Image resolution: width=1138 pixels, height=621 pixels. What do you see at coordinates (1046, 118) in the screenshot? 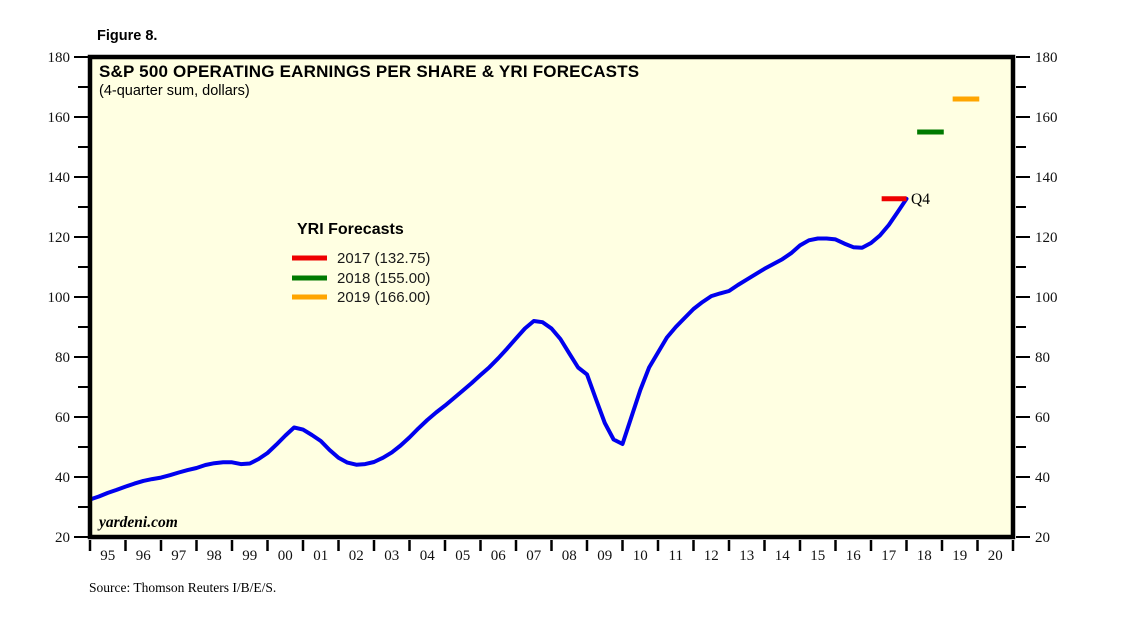
I see `y-axis-label-right: 160` at bounding box center [1046, 118].